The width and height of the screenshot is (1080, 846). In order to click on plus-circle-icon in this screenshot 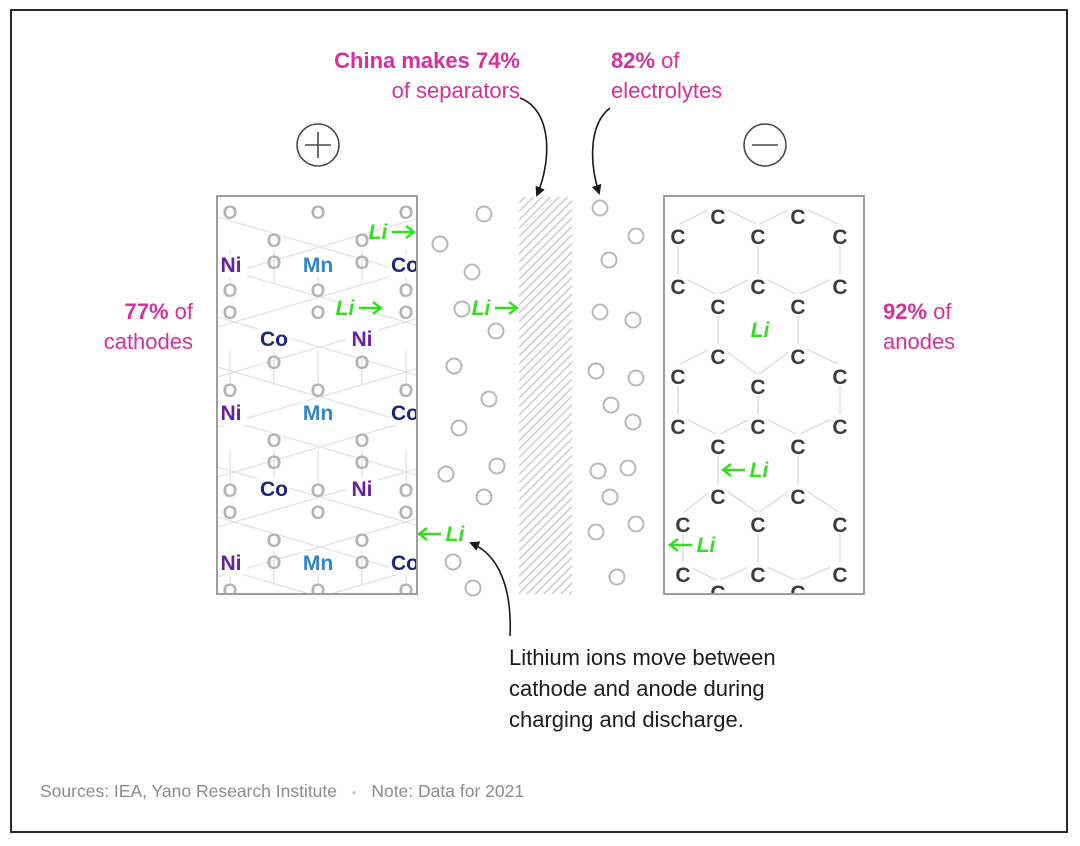, I will do `click(318, 145)`.